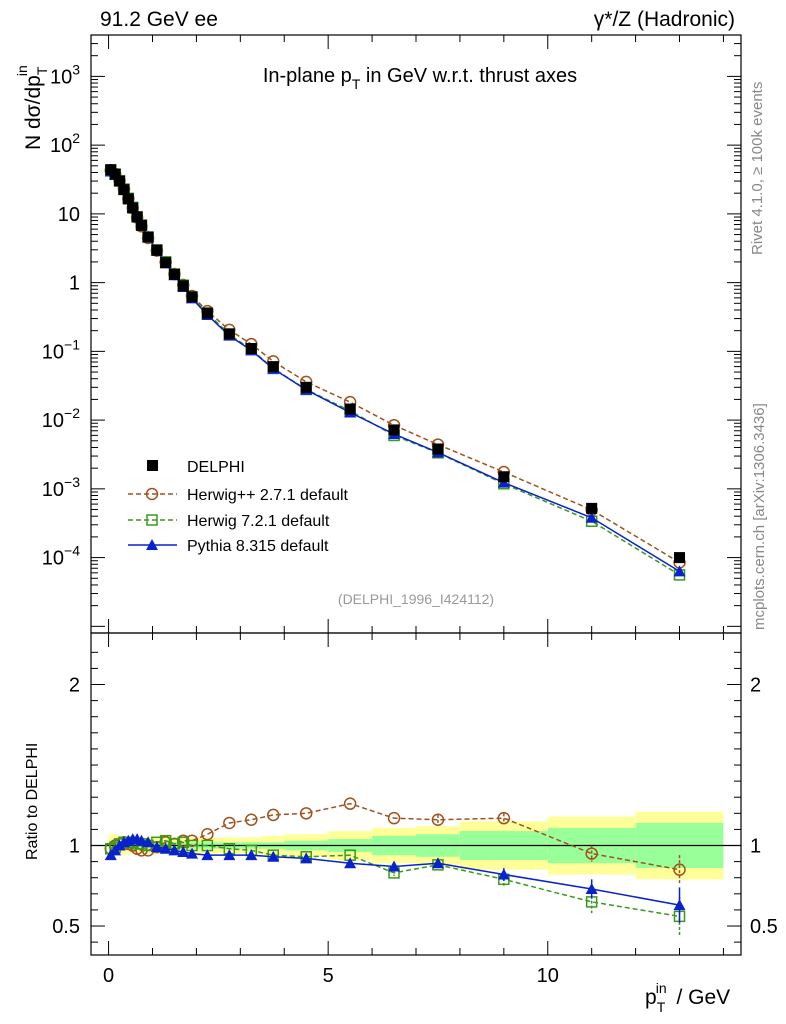 The width and height of the screenshot is (786, 1024). What do you see at coordinates (65, 74) in the screenshot?
I see `y-main-tick-label: 10³` at bounding box center [65, 74].